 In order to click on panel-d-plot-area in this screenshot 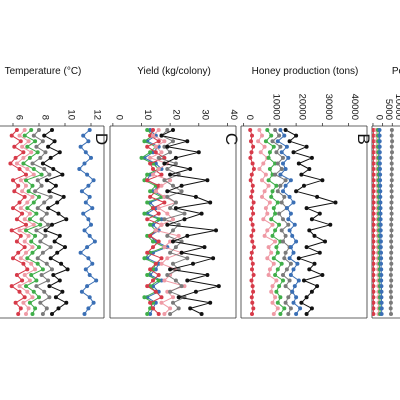, I will do `click(53, 222)`.